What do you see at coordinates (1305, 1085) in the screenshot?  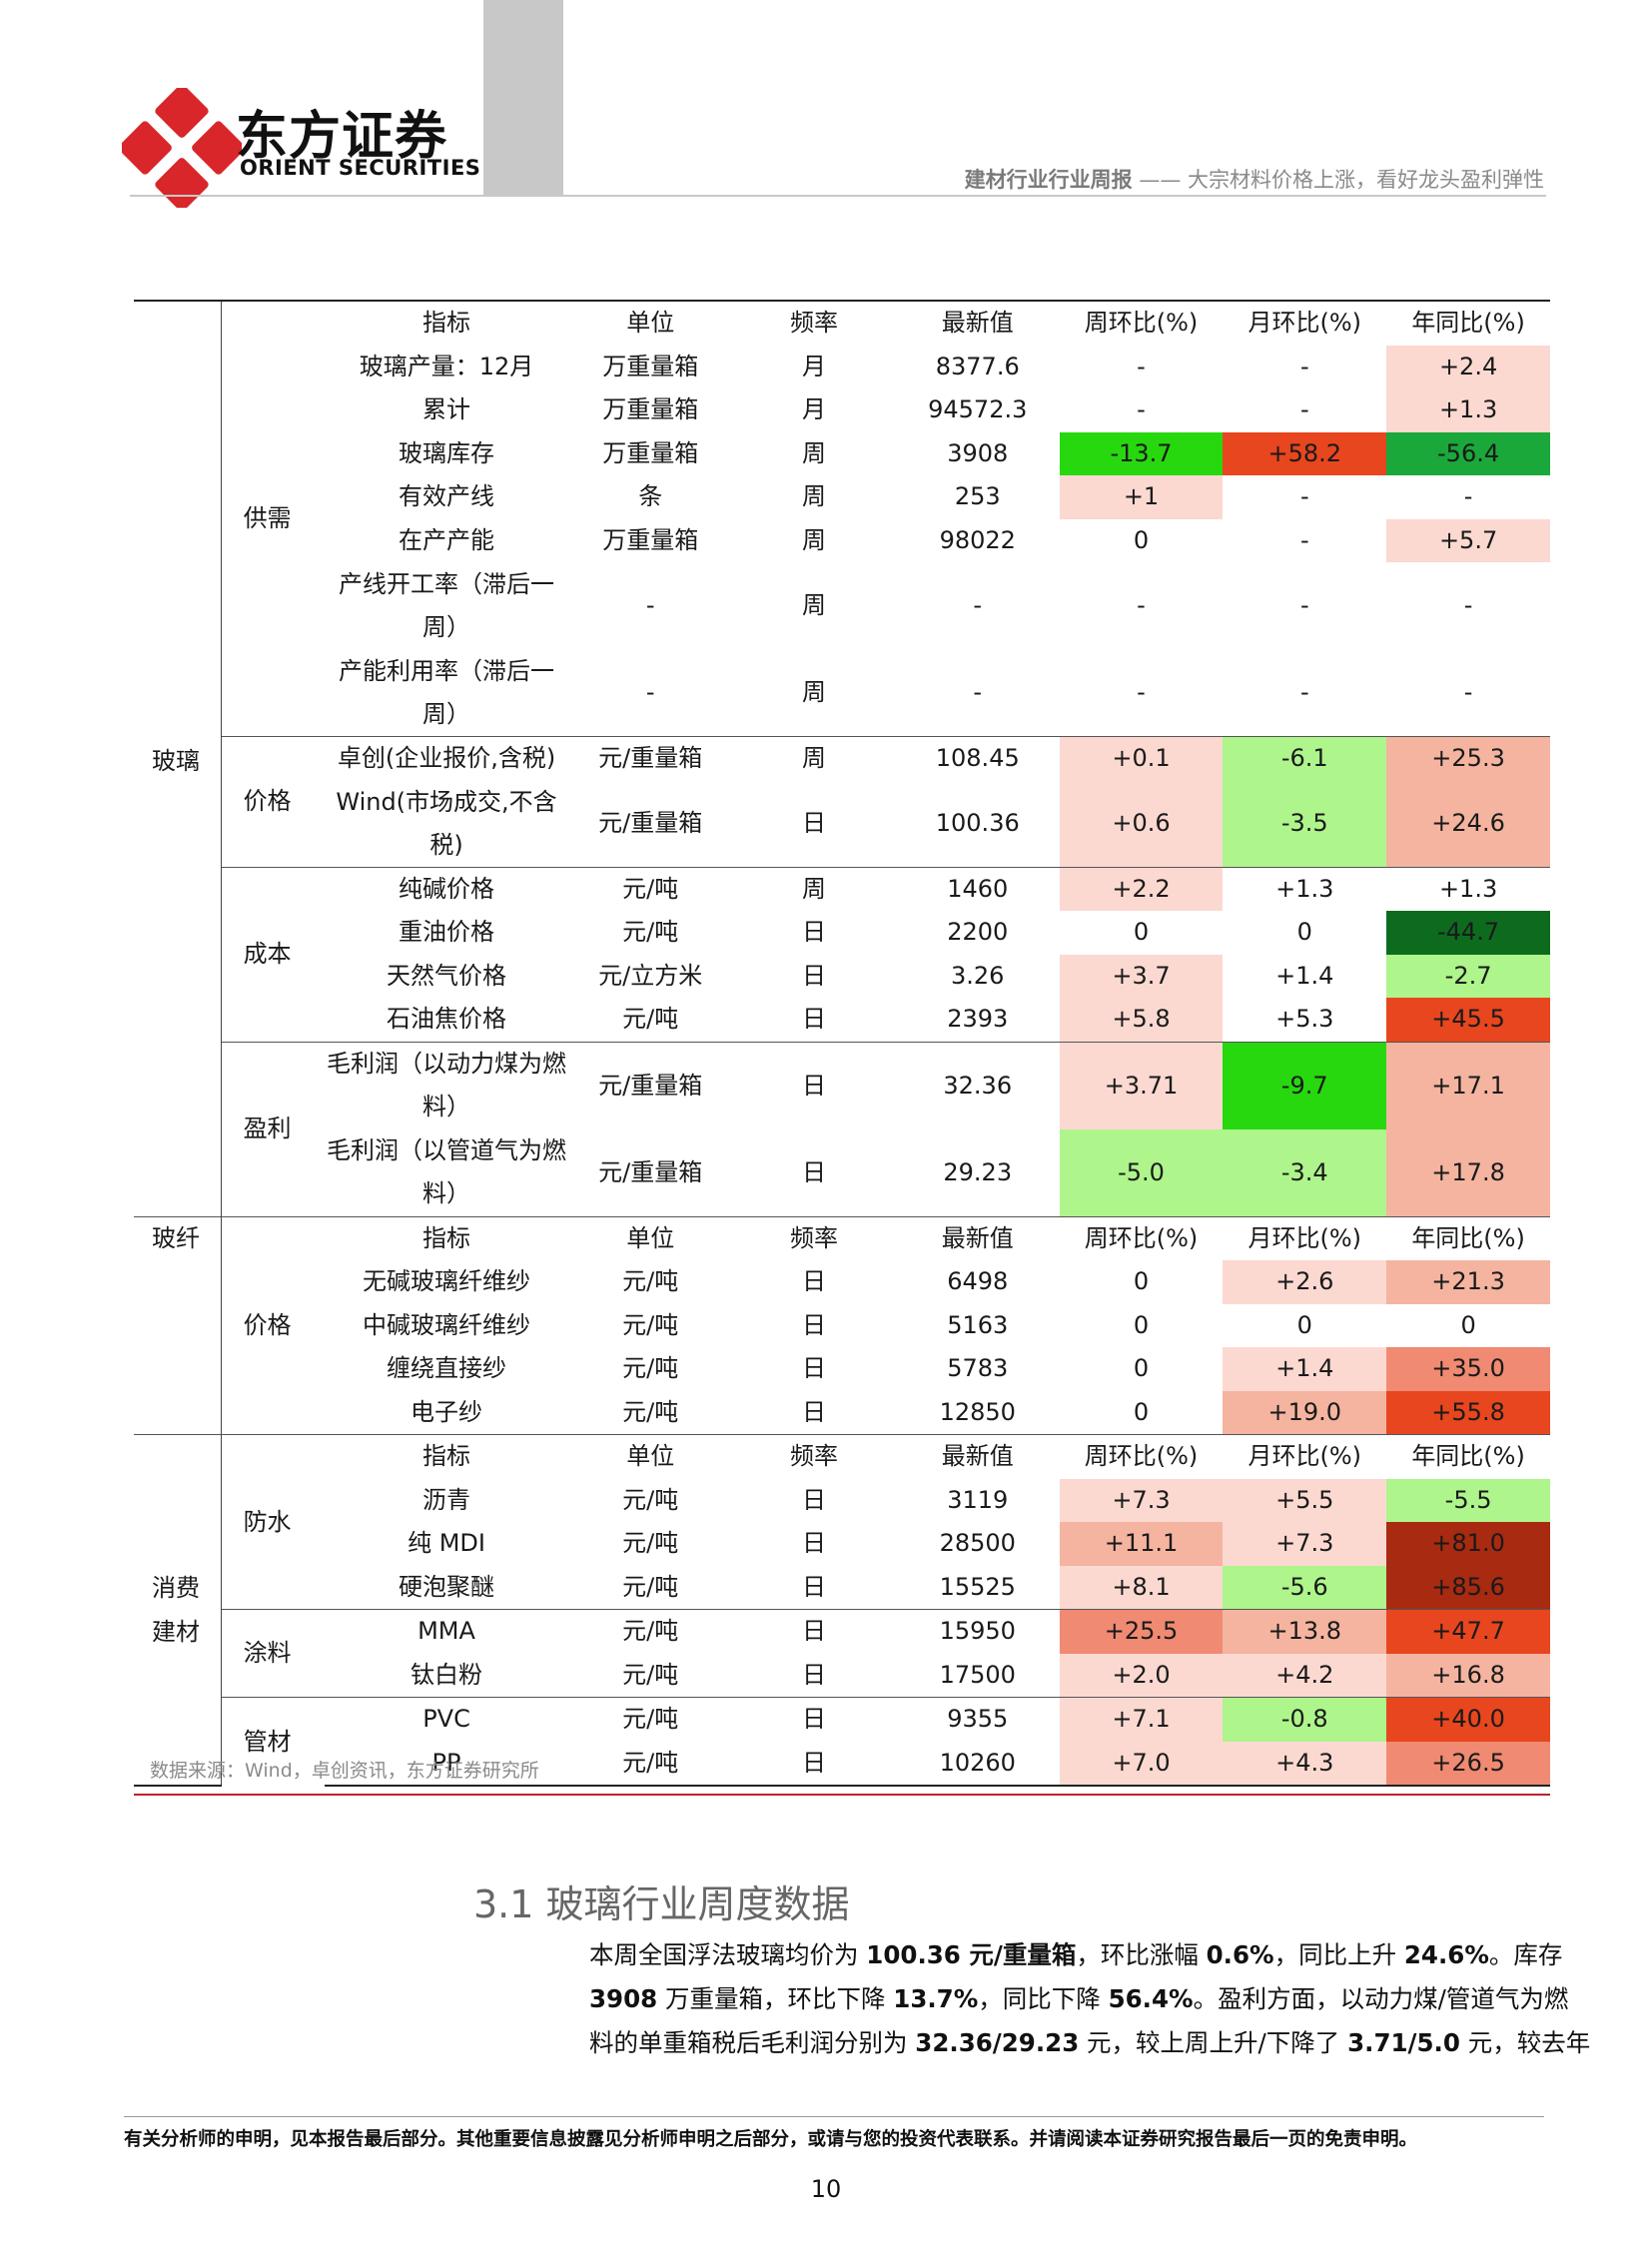 I see `cell-mom: -9.7` at bounding box center [1305, 1085].